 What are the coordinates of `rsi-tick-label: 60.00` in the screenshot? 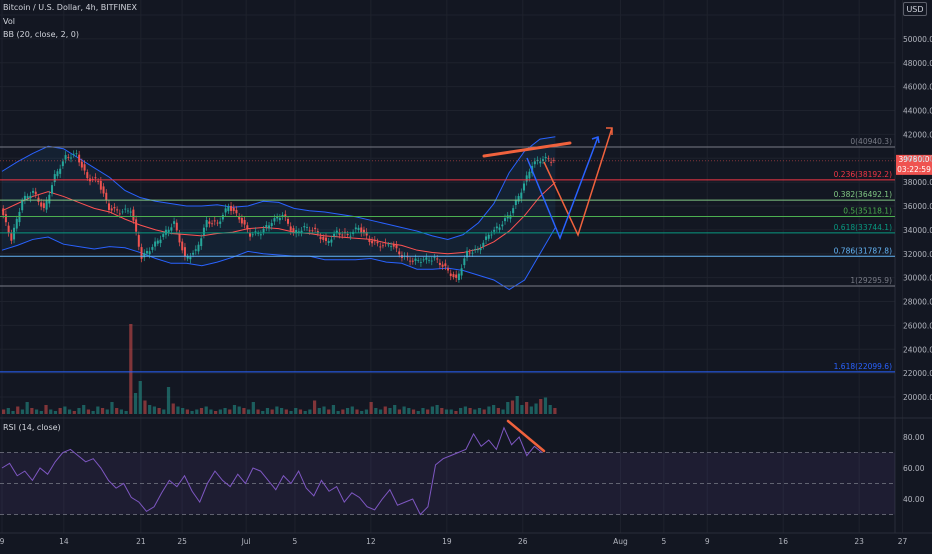 It's located at (914, 468).